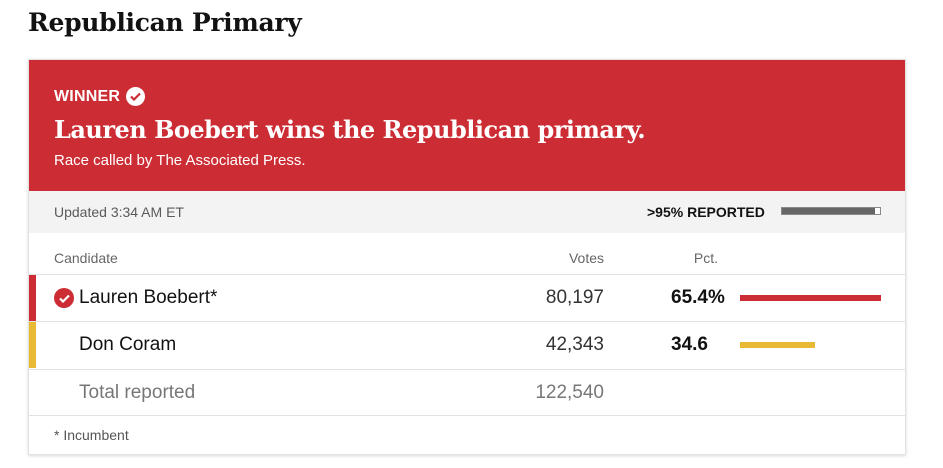  What do you see at coordinates (148, 297) in the screenshot?
I see `candidate-name: Lauren Boebert*` at bounding box center [148, 297].